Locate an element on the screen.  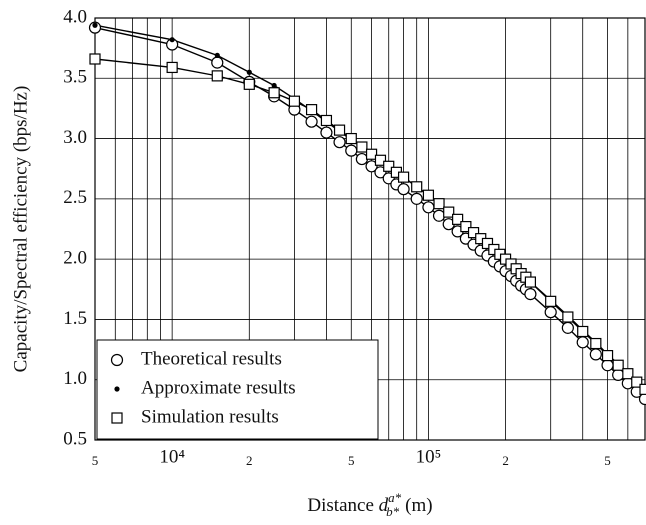
legend-label: Approximate results is located at coordinates (218, 387).